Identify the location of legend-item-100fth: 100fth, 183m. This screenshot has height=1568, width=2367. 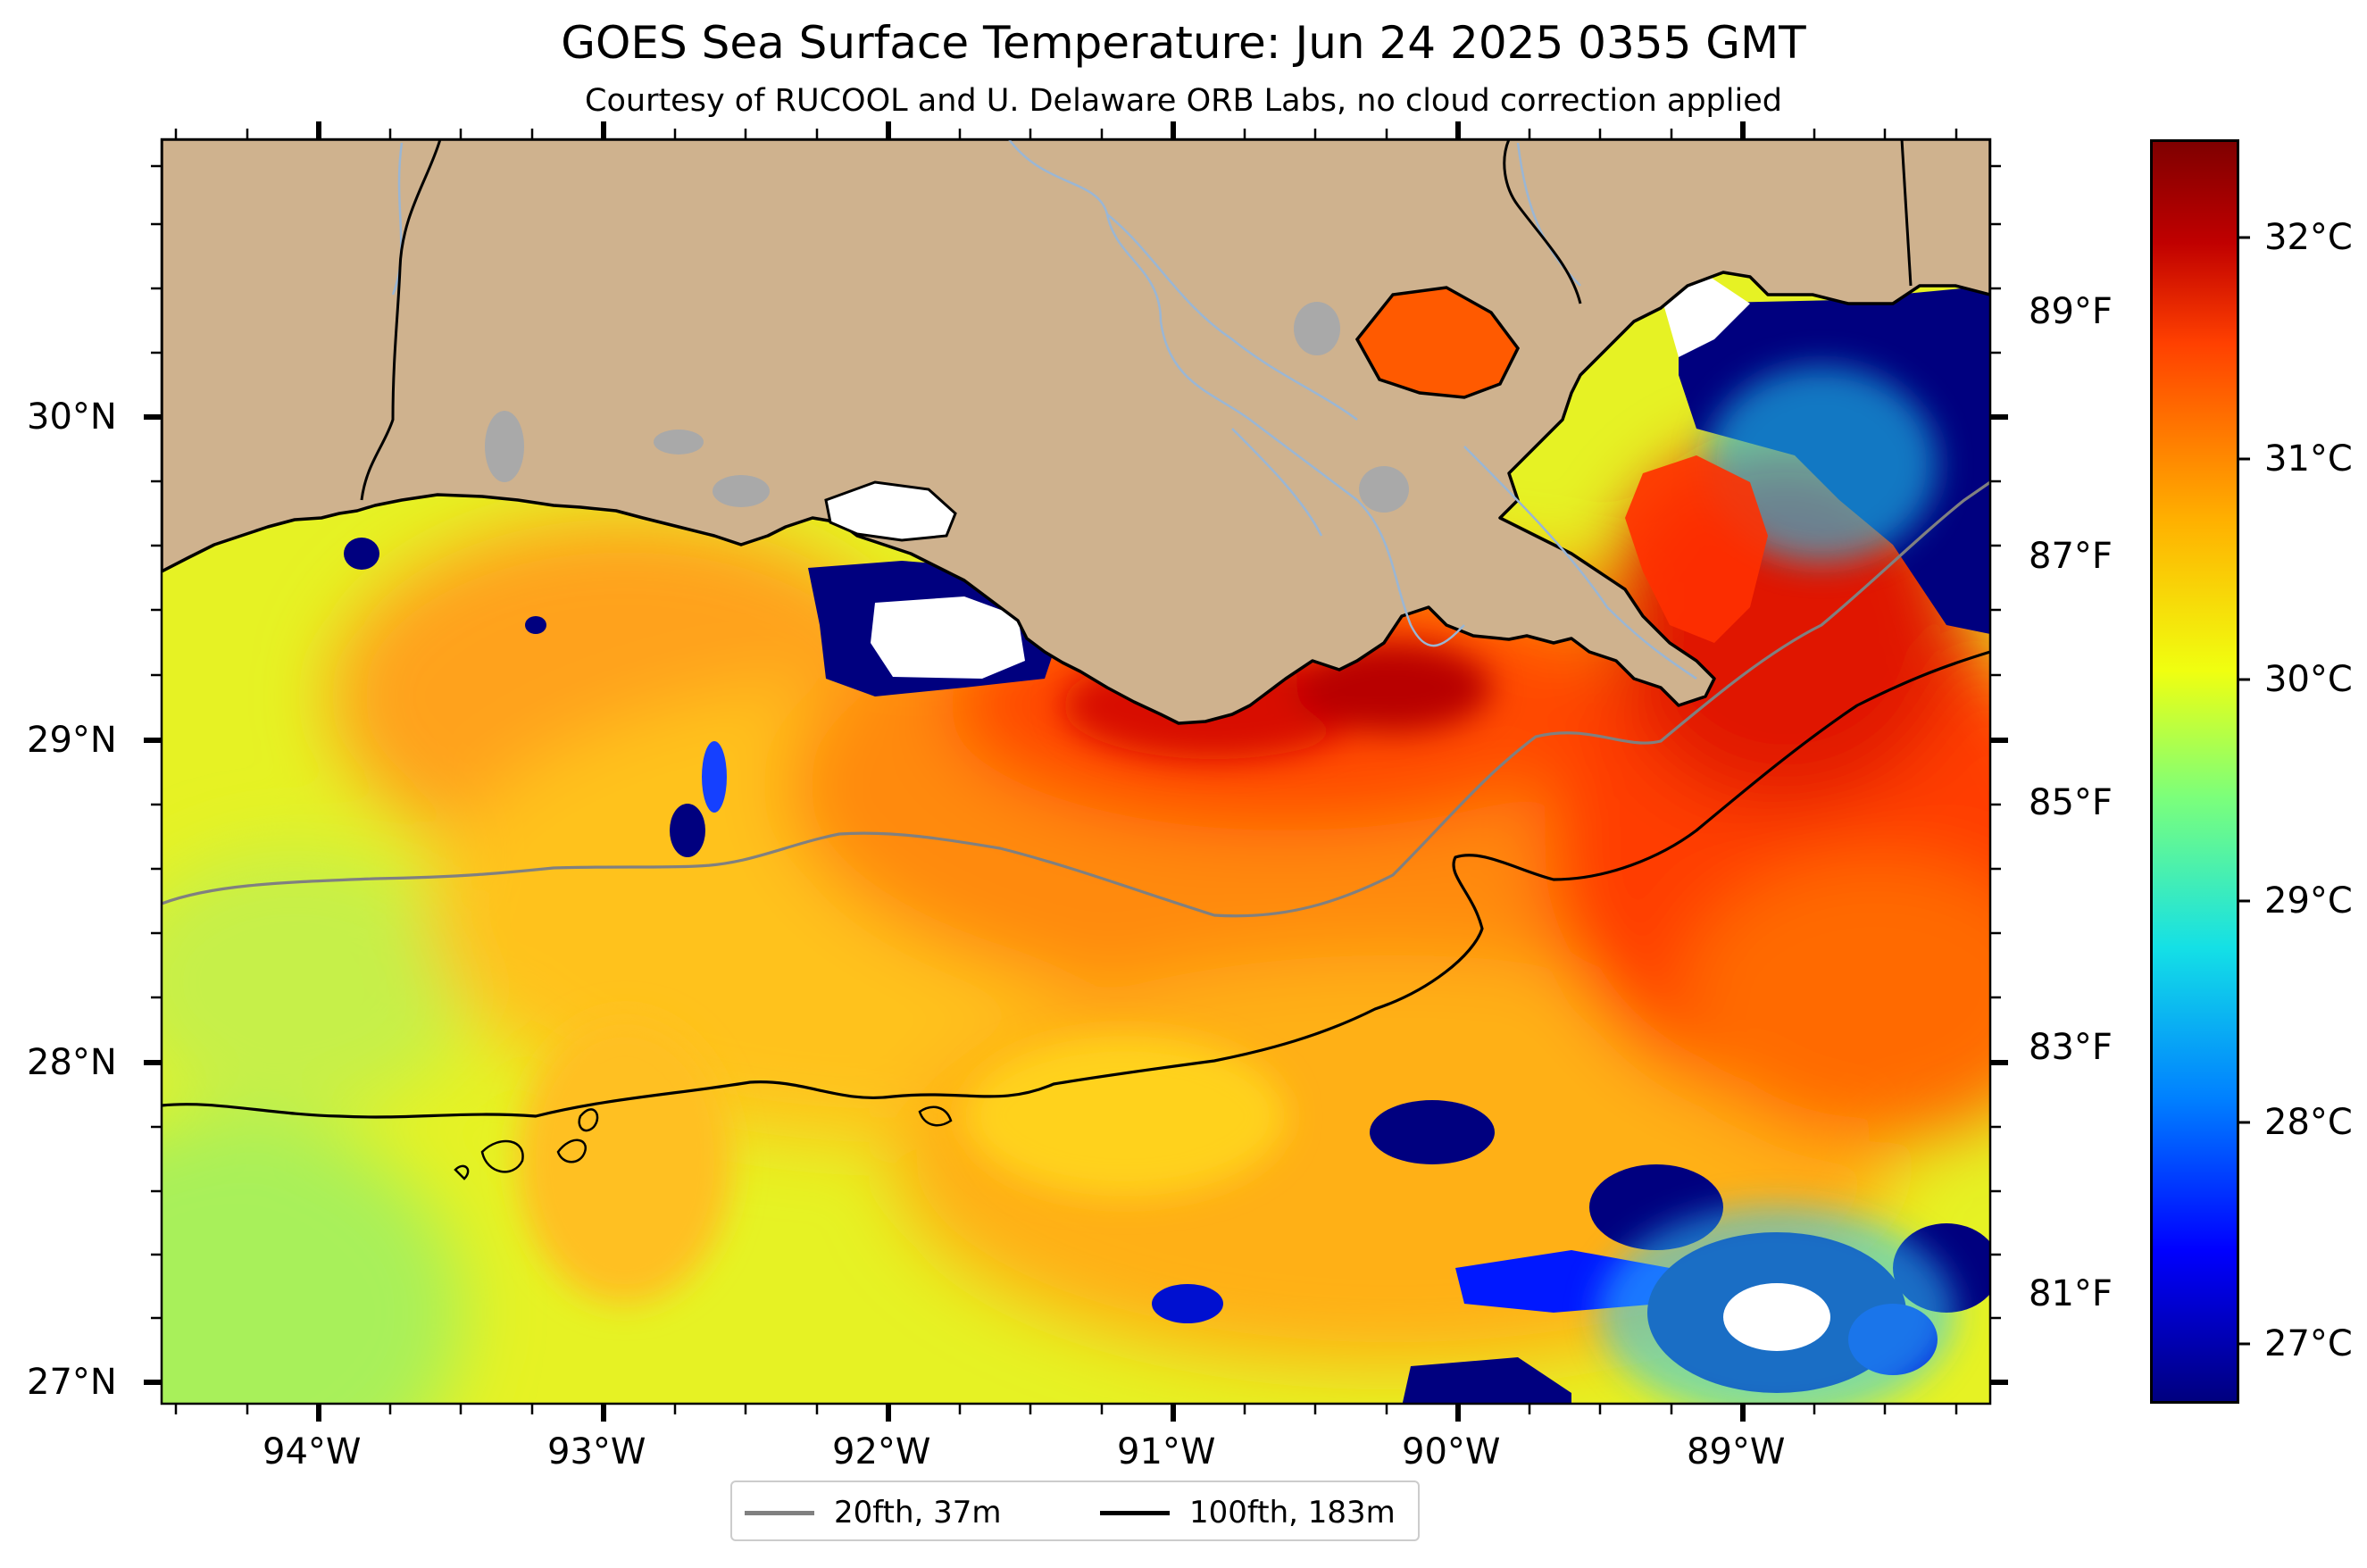
(1248, 1512).